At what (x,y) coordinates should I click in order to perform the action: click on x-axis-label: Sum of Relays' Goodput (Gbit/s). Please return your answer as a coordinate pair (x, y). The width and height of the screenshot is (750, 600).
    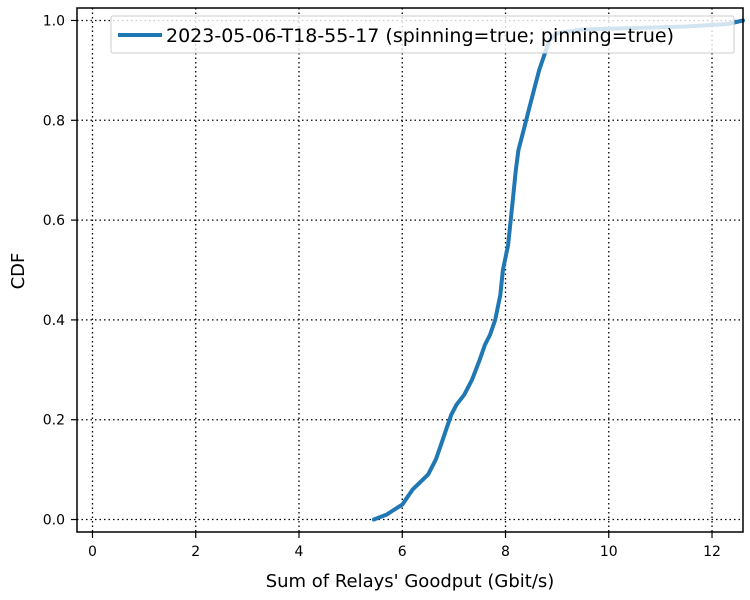
    Looking at the image, I should click on (410, 581).